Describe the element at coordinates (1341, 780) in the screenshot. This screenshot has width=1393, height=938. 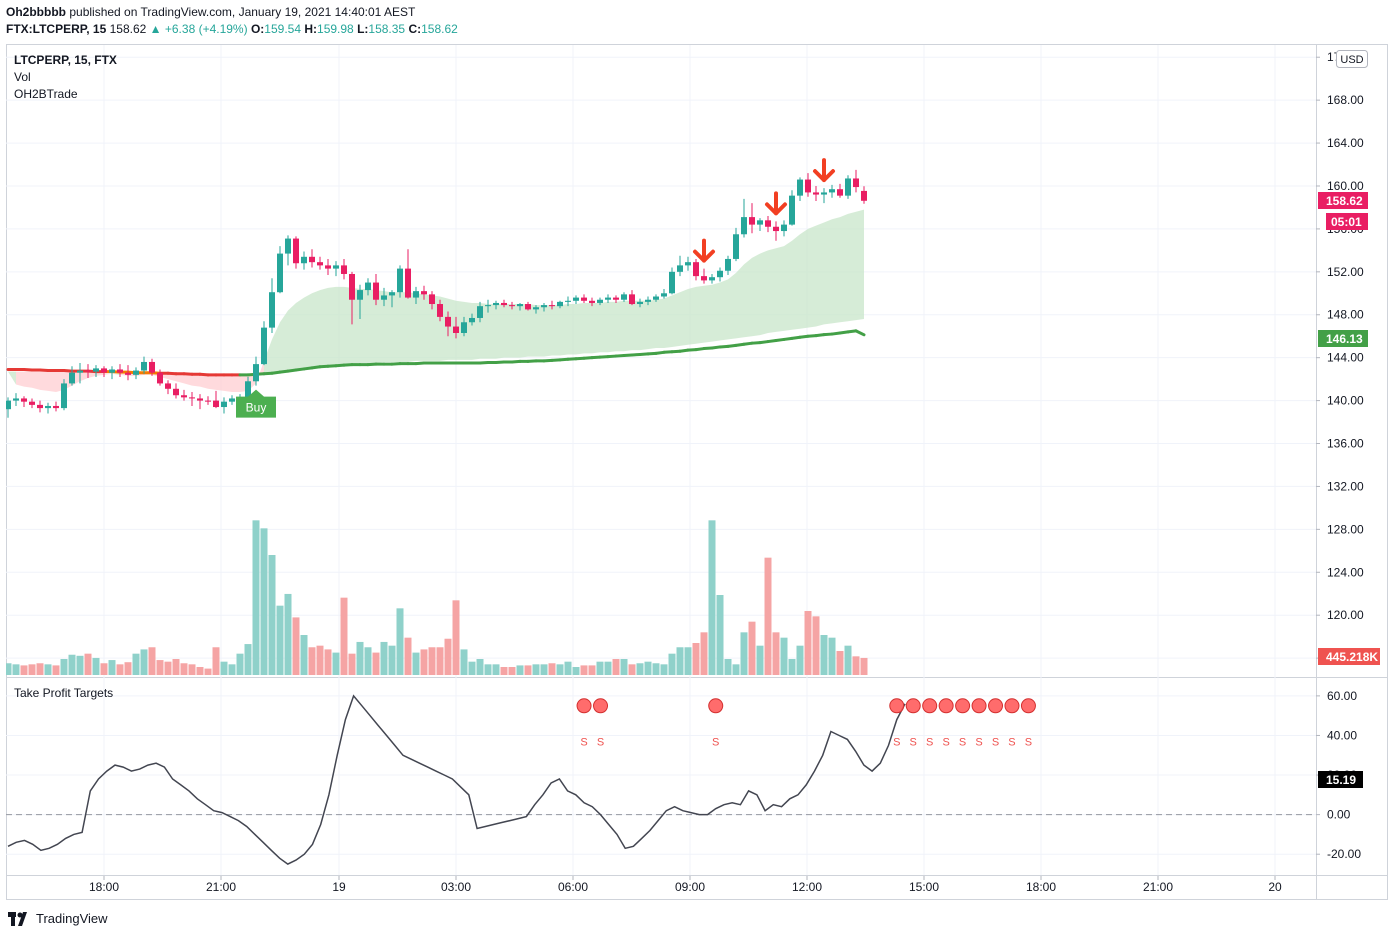
I see `osc-badge-text: 15.19` at that location.